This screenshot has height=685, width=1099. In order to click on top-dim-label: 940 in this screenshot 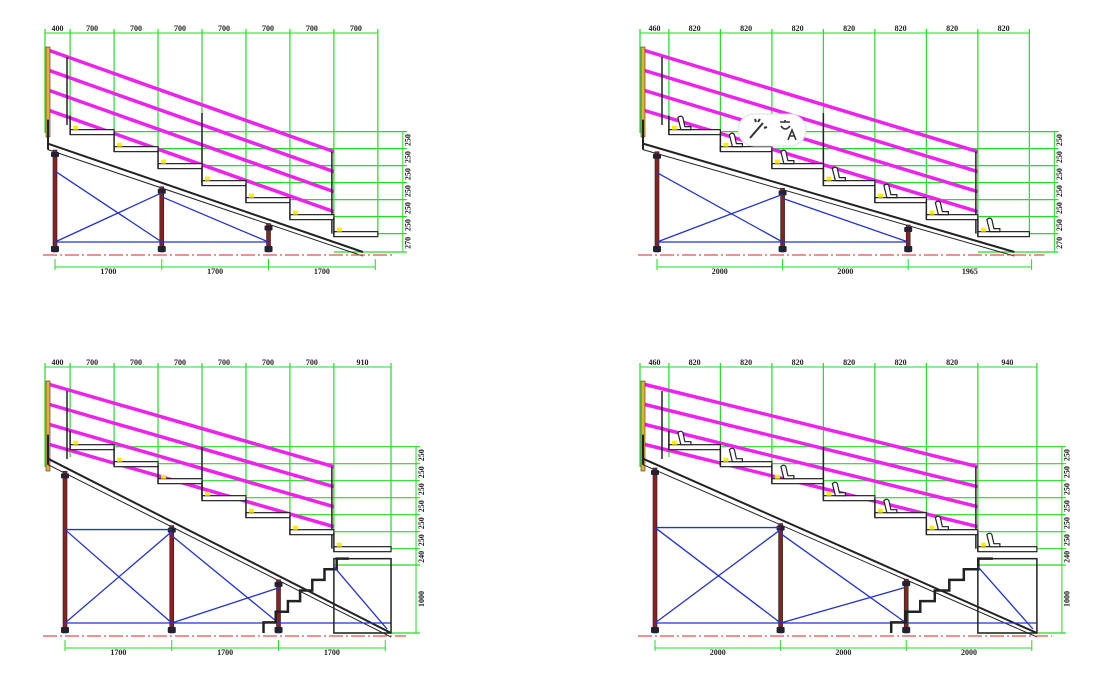, I will do `click(1007, 362)`.